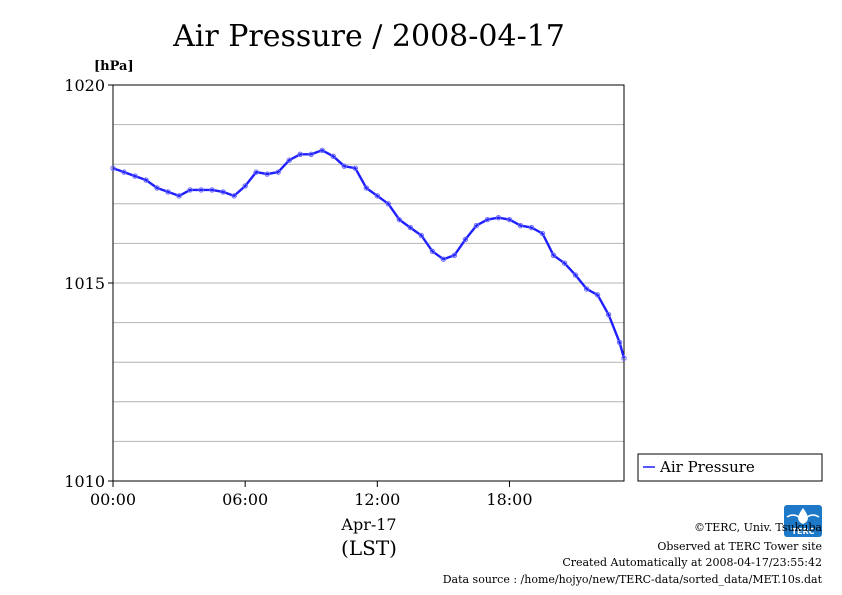 The height and width of the screenshot is (595, 842). Describe the element at coordinates (368, 36) in the screenshot. I see `chart-title: Air Pressure / 2008-04-17` at that location.